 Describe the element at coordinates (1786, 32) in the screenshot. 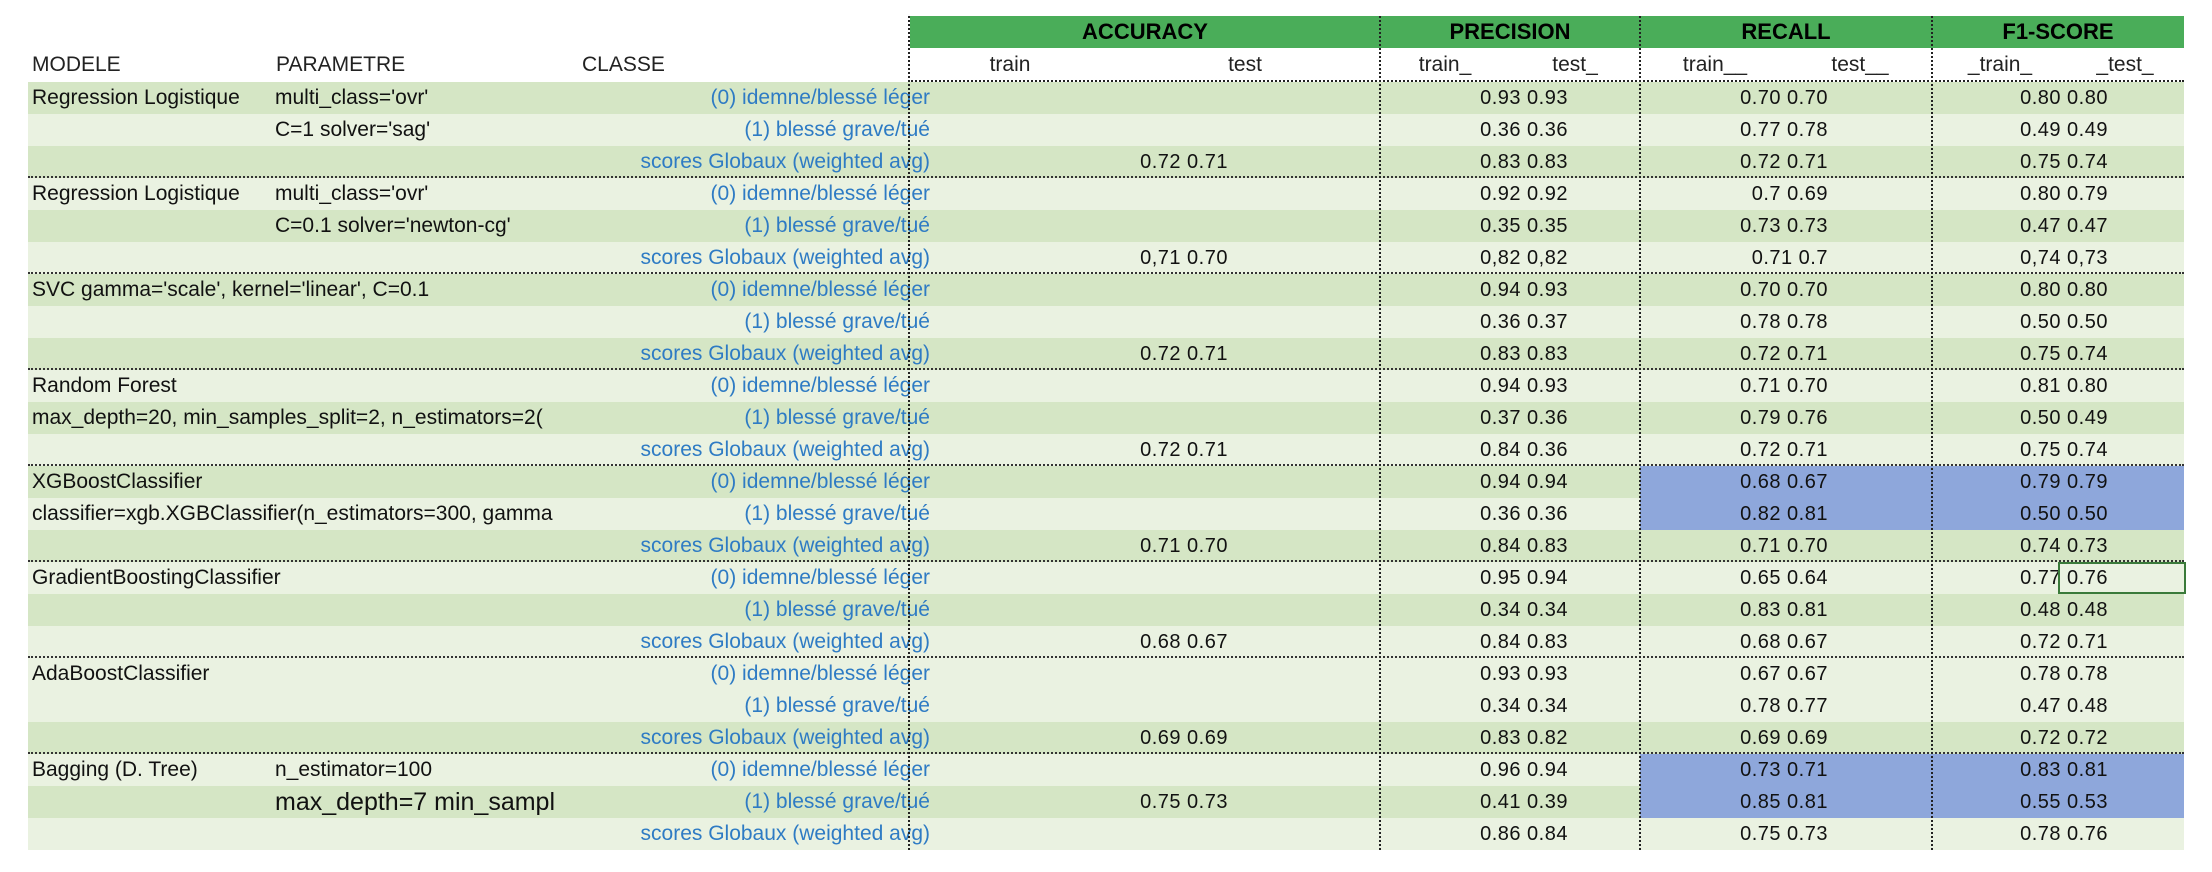

I see `header-recall: RECALL` at that location.